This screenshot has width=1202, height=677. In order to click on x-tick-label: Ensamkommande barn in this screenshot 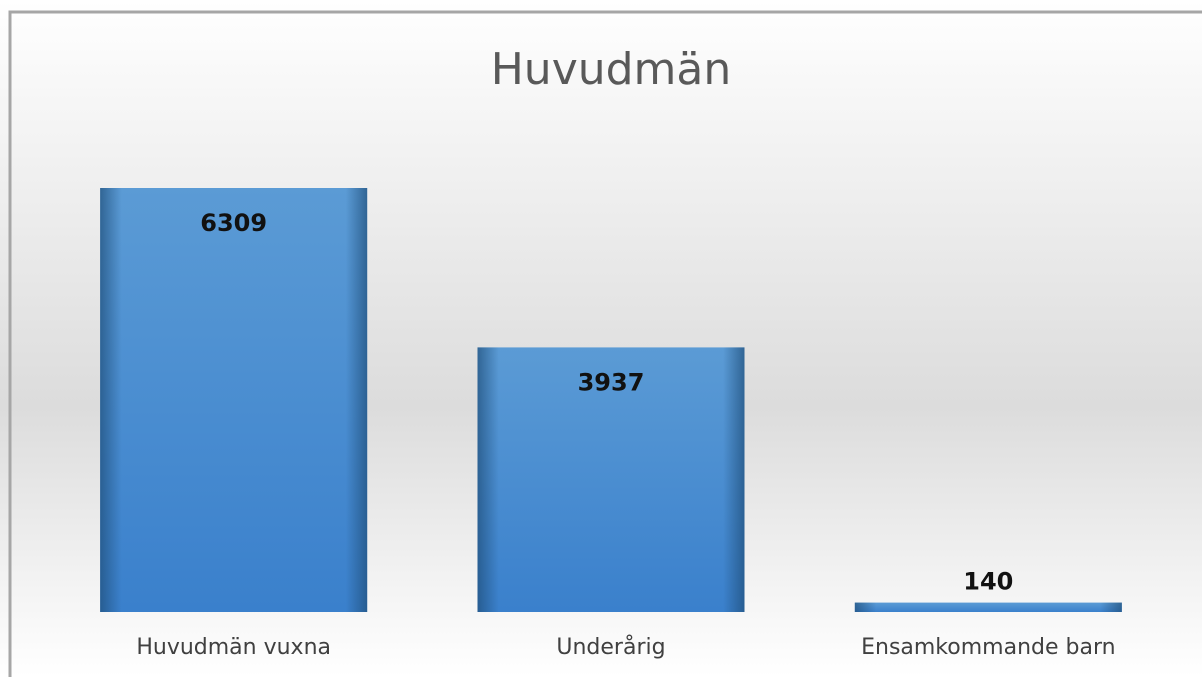, I will do `click(988, 647)`.